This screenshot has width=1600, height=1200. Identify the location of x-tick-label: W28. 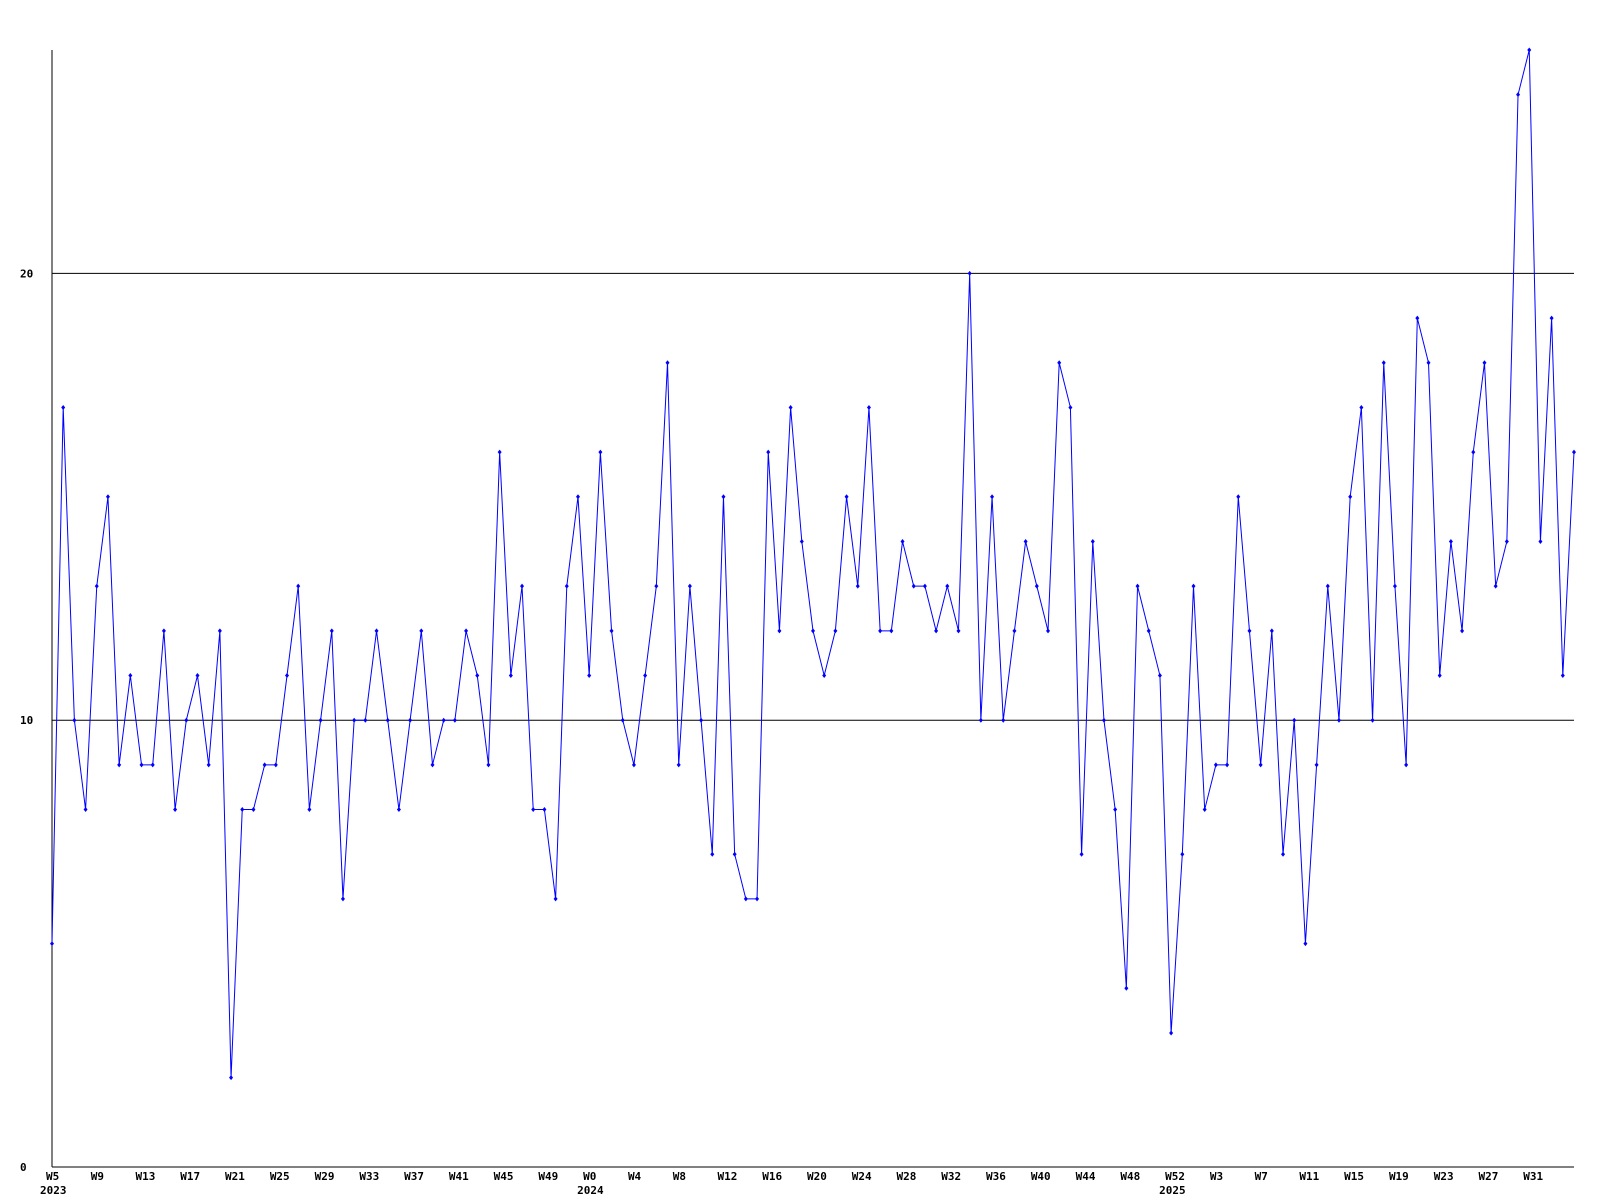
(907, 1176).